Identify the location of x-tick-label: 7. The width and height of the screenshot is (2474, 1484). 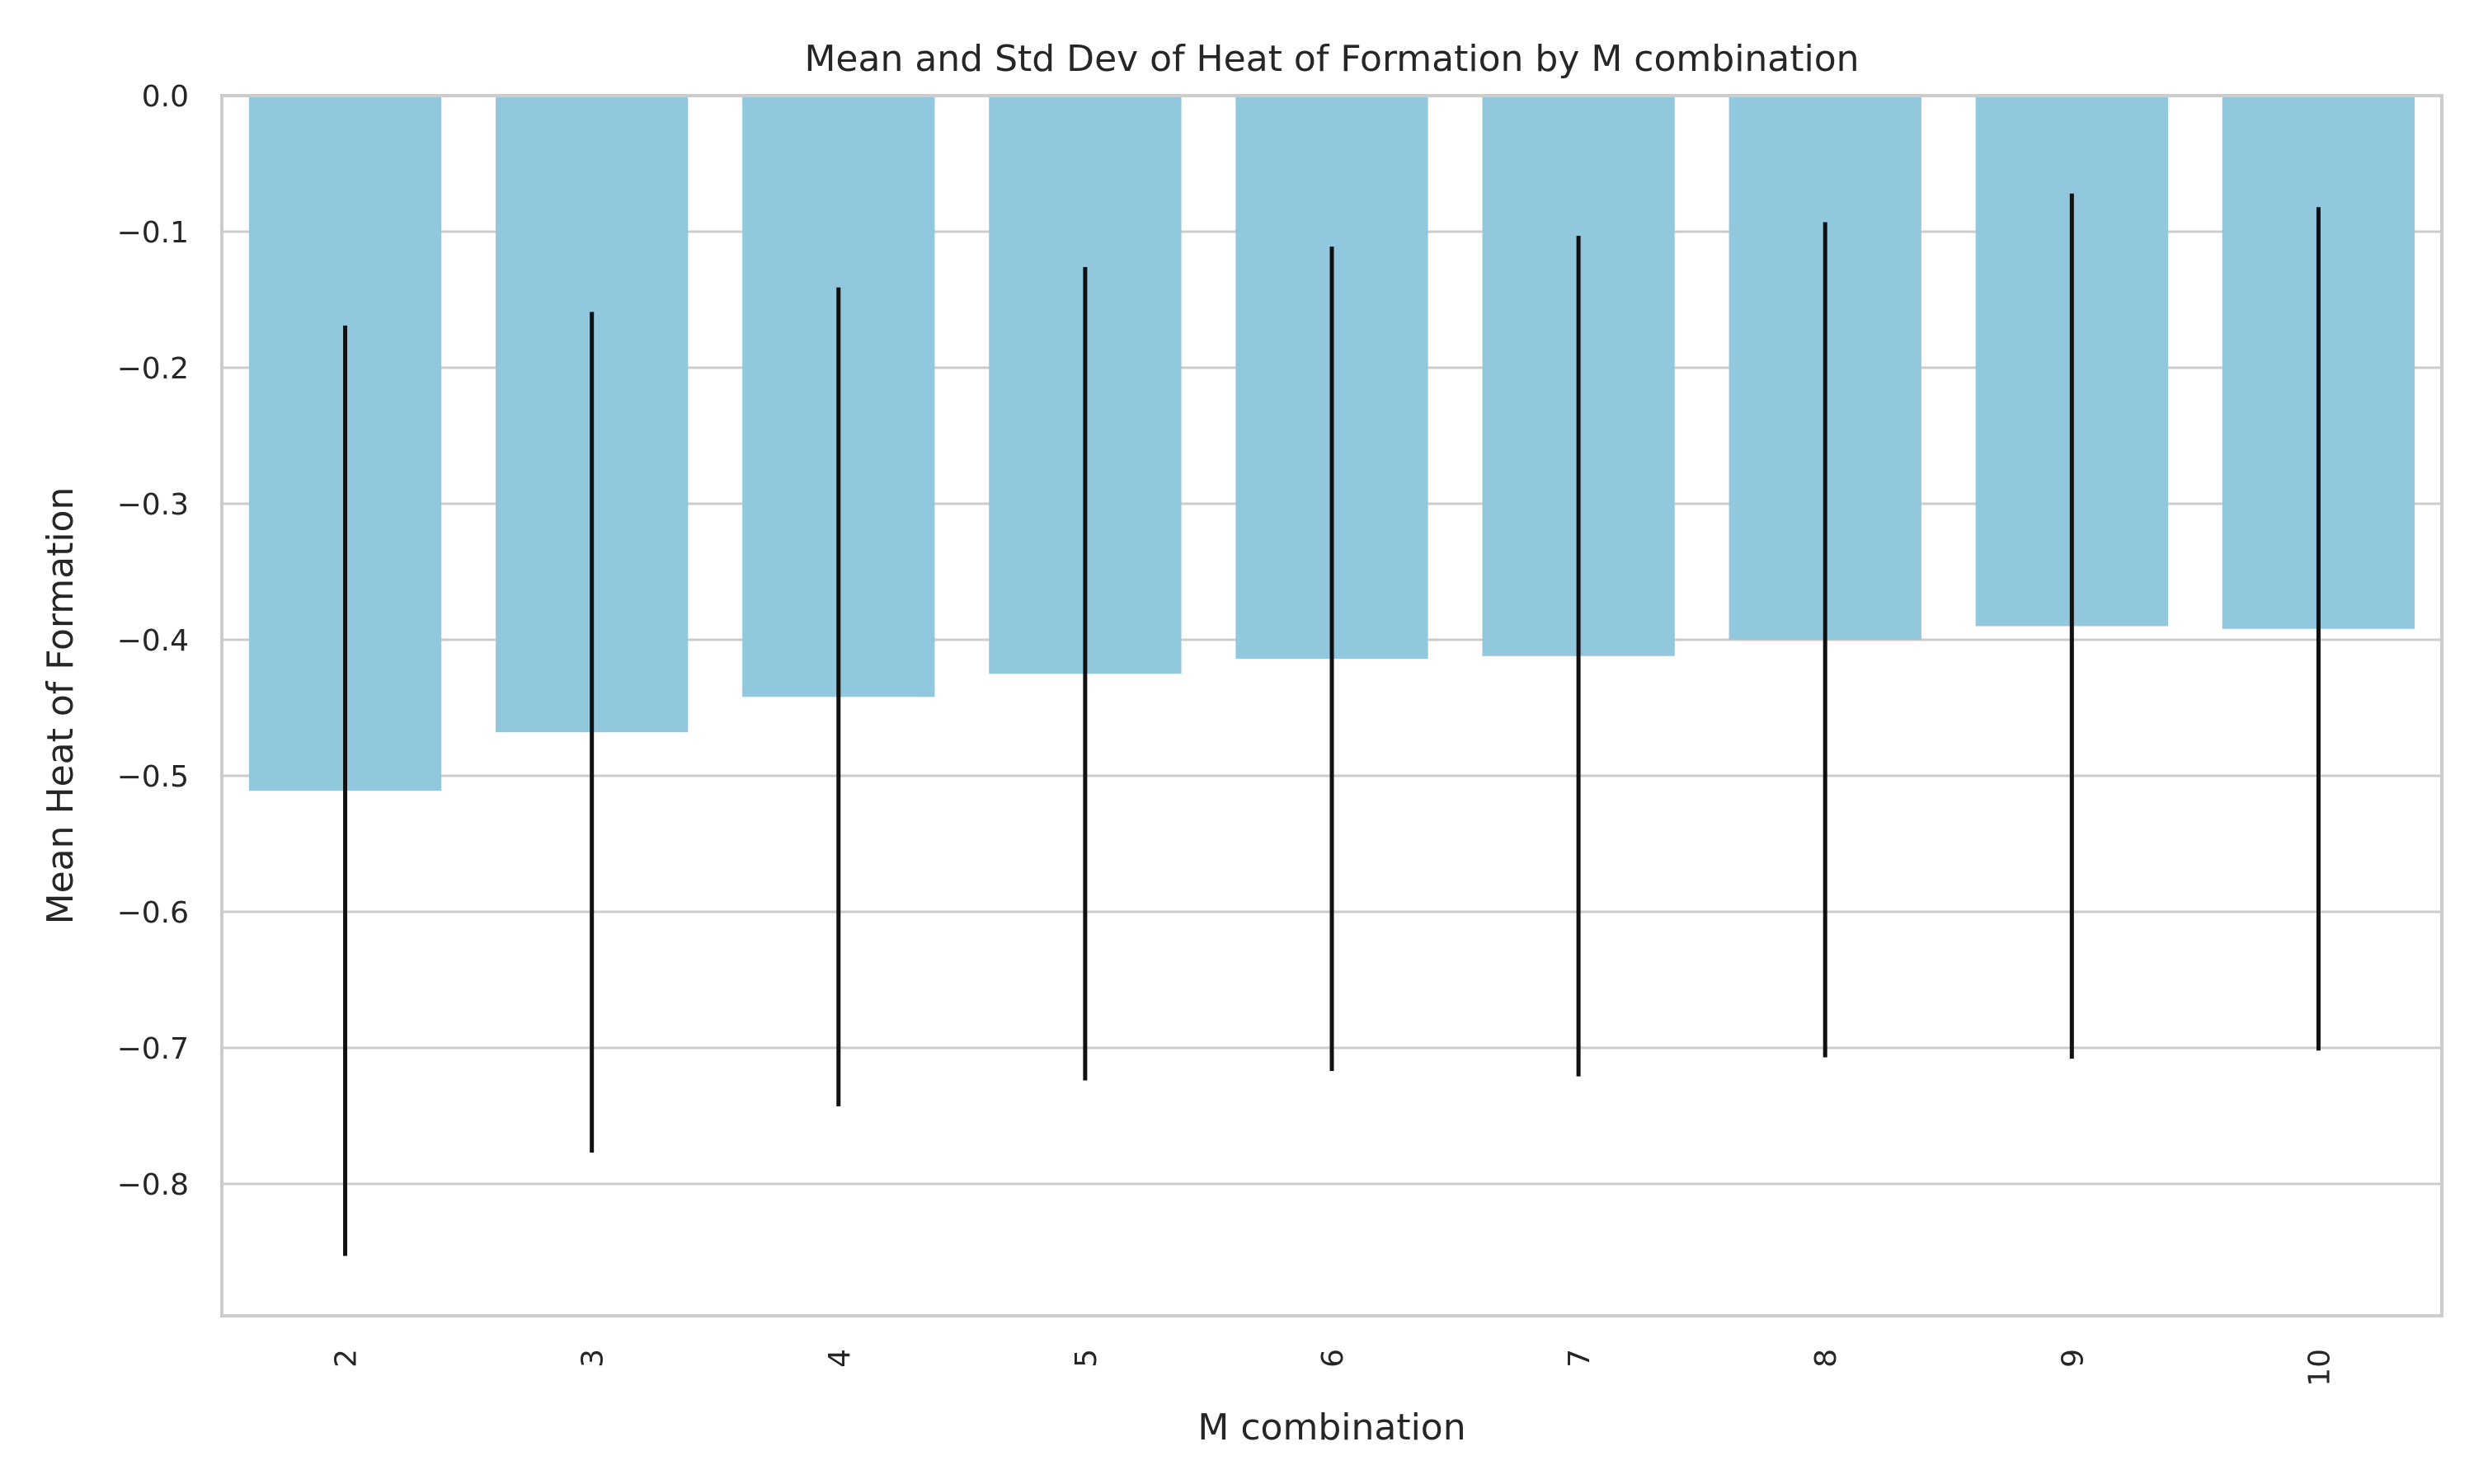
(1580, 1358).